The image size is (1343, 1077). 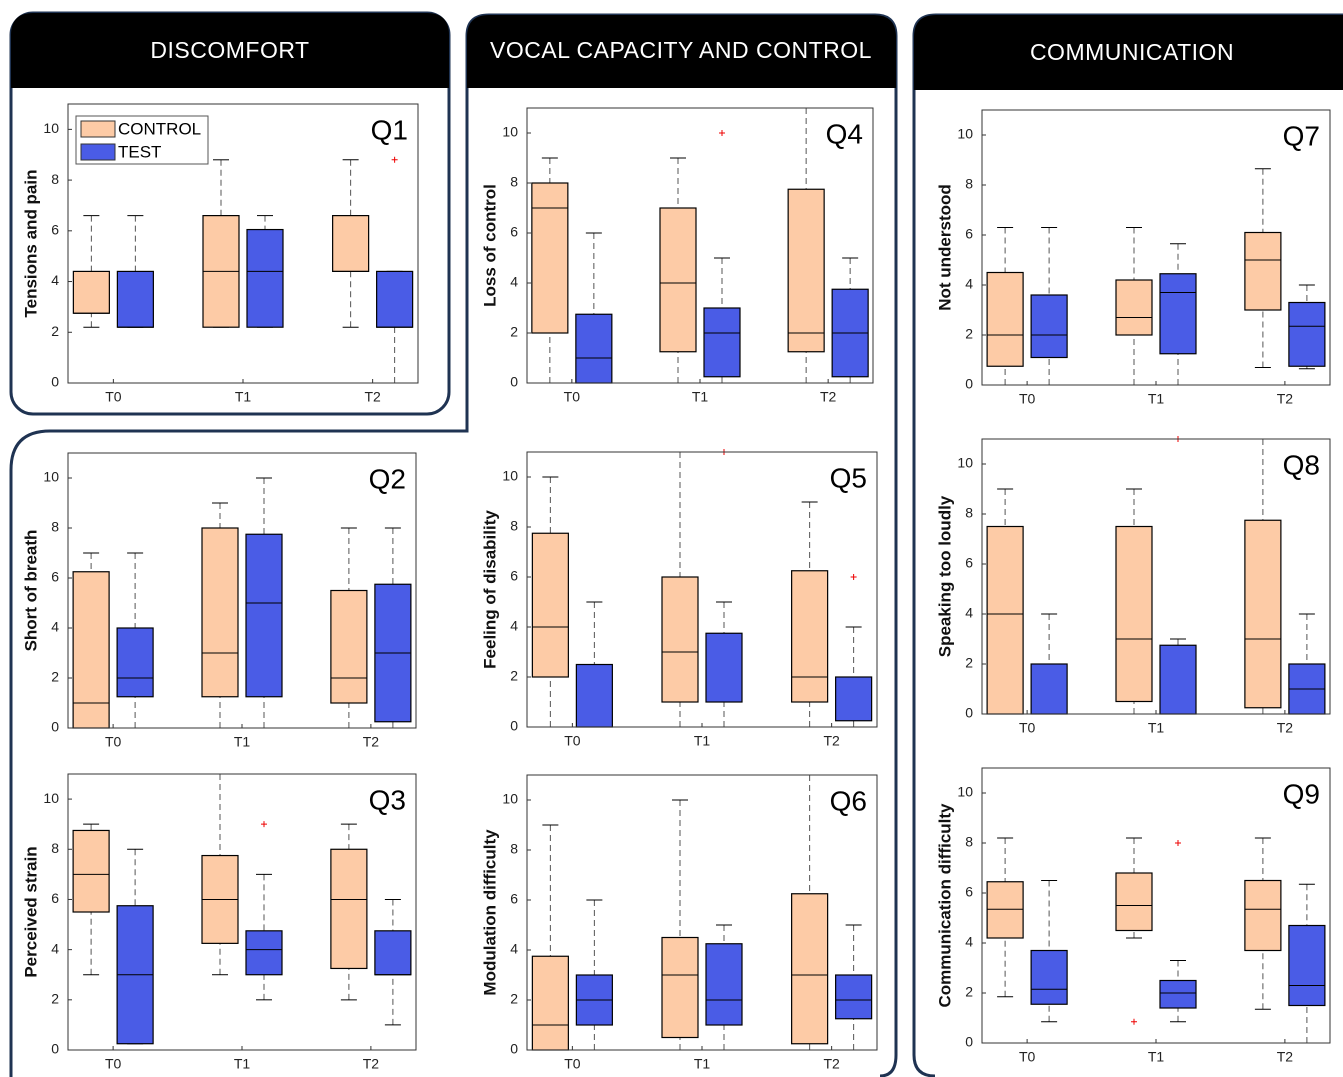 What do you see at coordinates (489, 912) in the screenshot?
I see `y-axis-label: Modulation difficulty` at bounding box center [489, 912].